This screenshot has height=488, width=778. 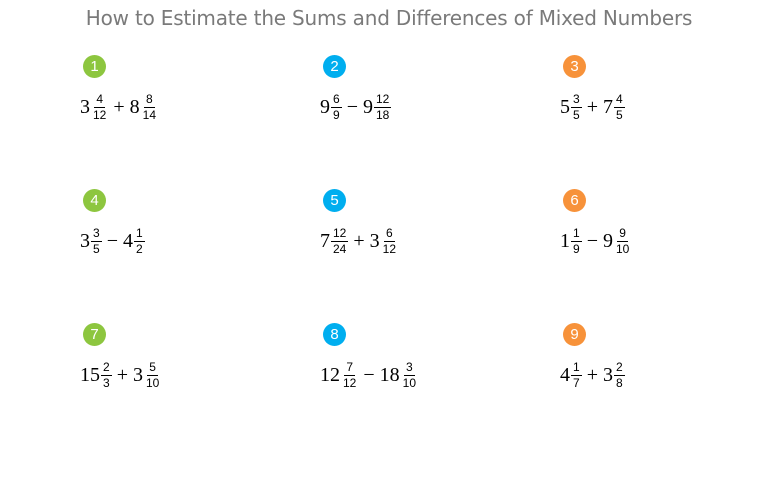 What do you see at coordinates (622, 234) in the screenshot?
I see `numerator: 9` at bounding box center [622, 234].